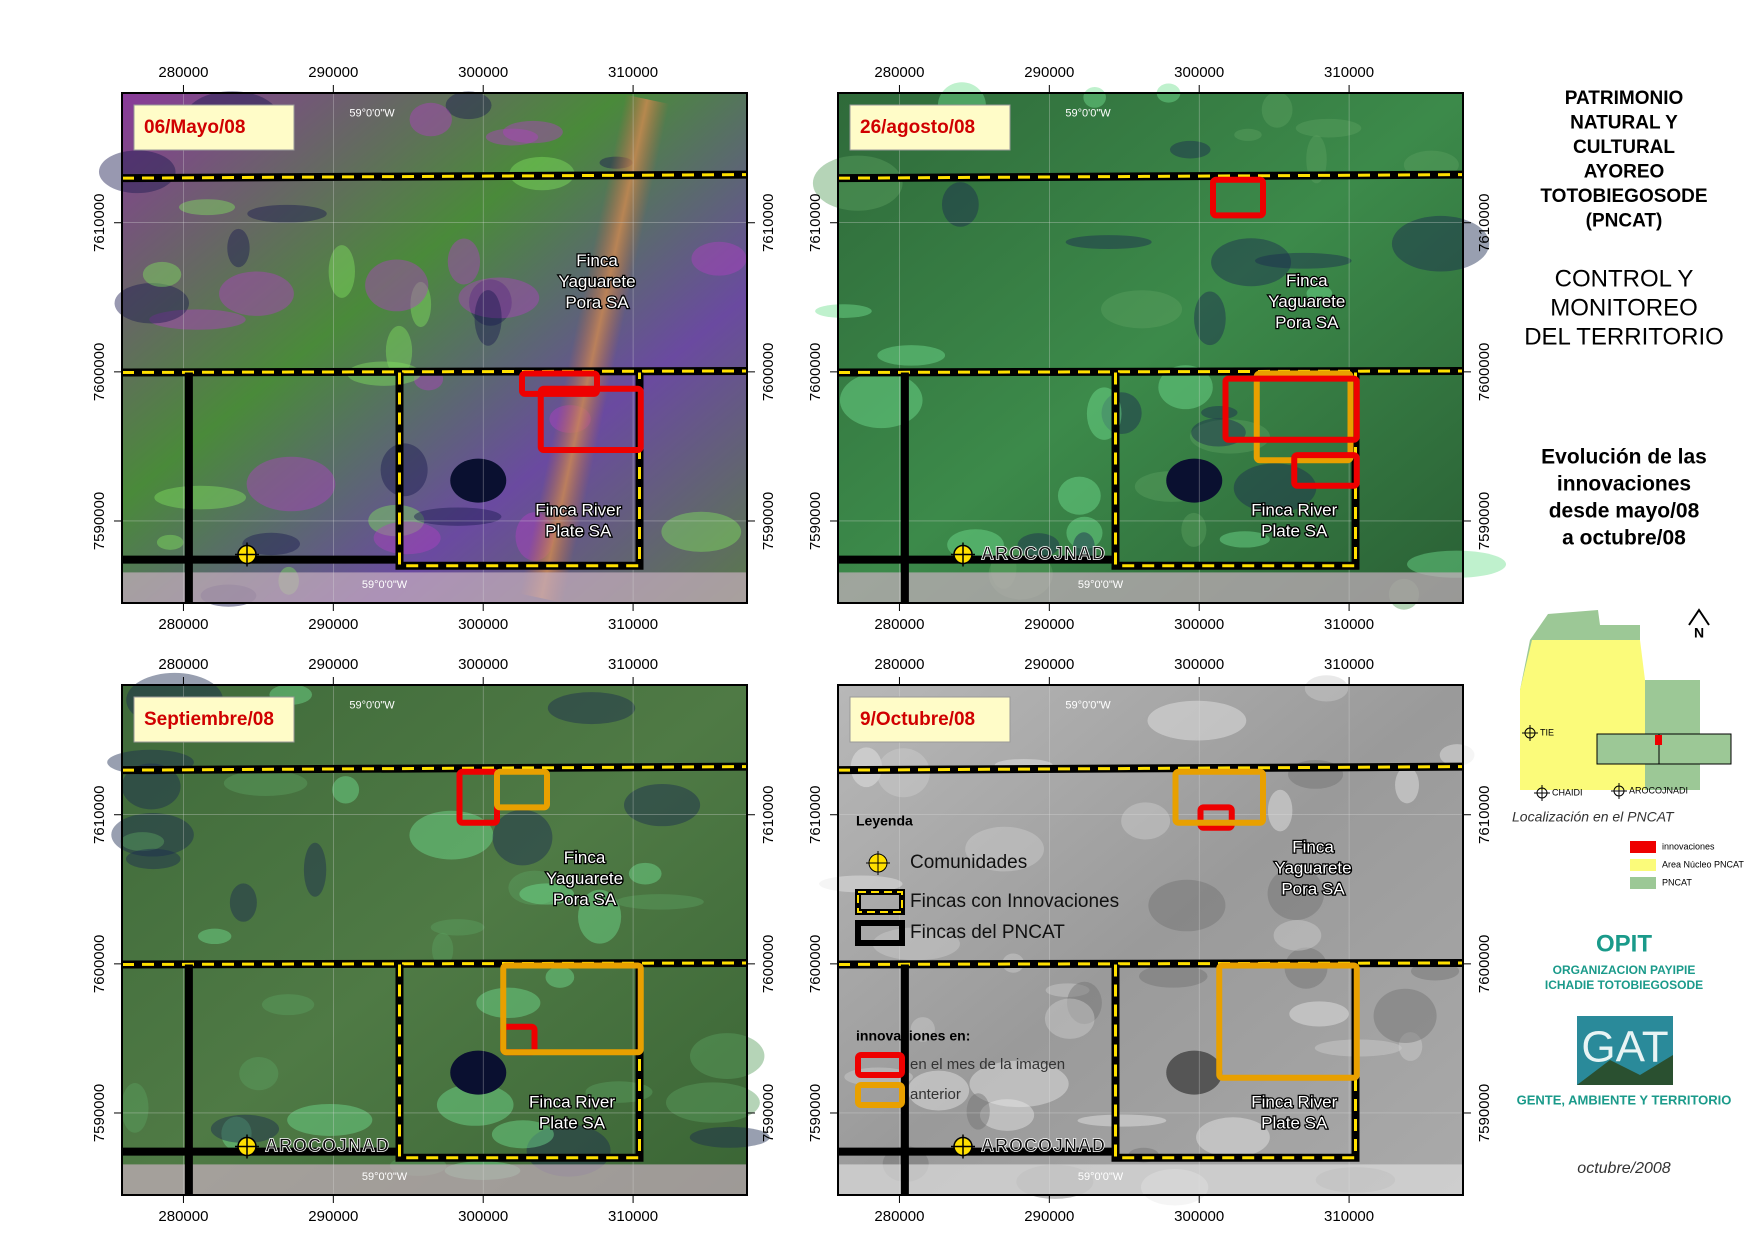  What do you see at coordinates (1658, 790) in the screenshot?
I see `inset-place: AROCOJNADI` at bounding box center [1658, 790].